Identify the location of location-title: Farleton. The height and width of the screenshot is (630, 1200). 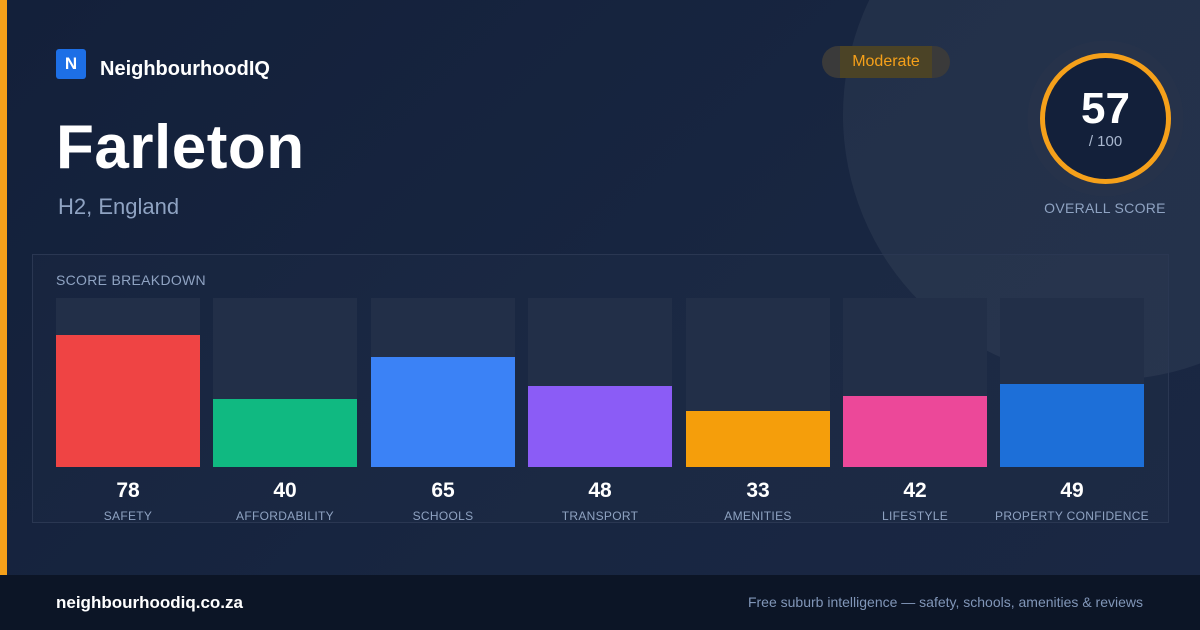
(180, 147).